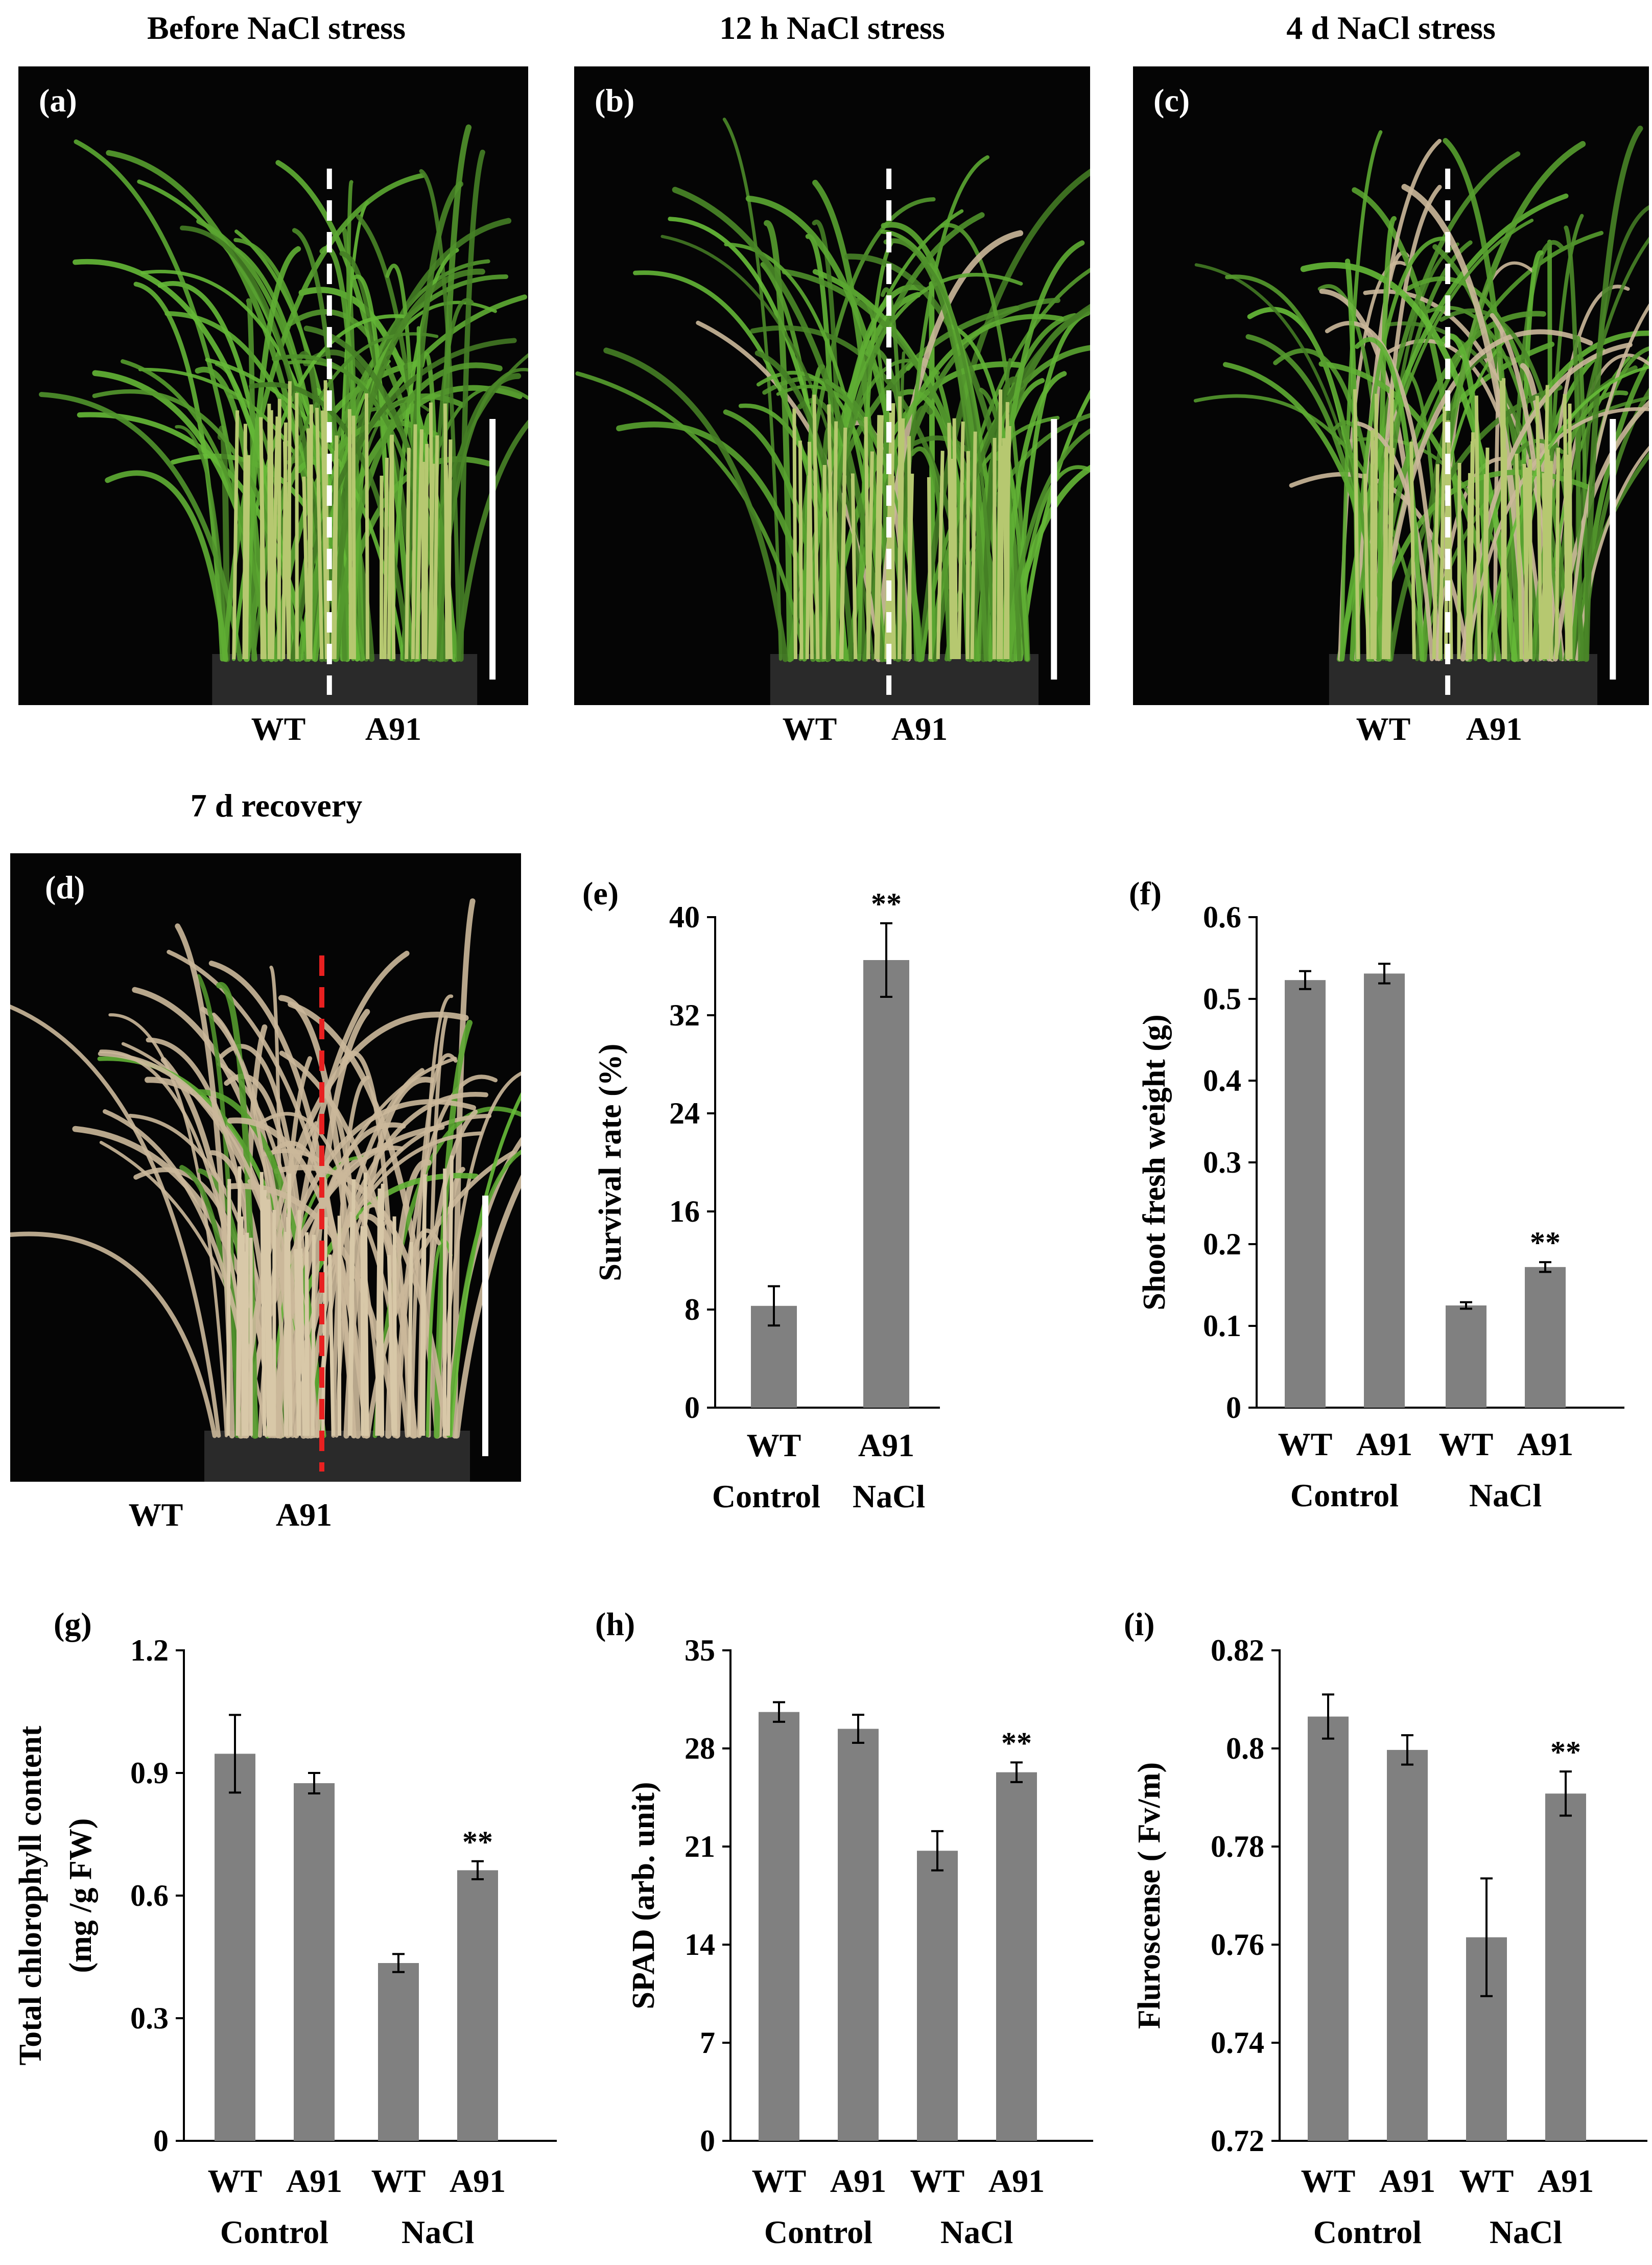  Describe the element at coordinates (1222, 1244) in the screenshot. I see `y-tick-label: 0.2` at that location.